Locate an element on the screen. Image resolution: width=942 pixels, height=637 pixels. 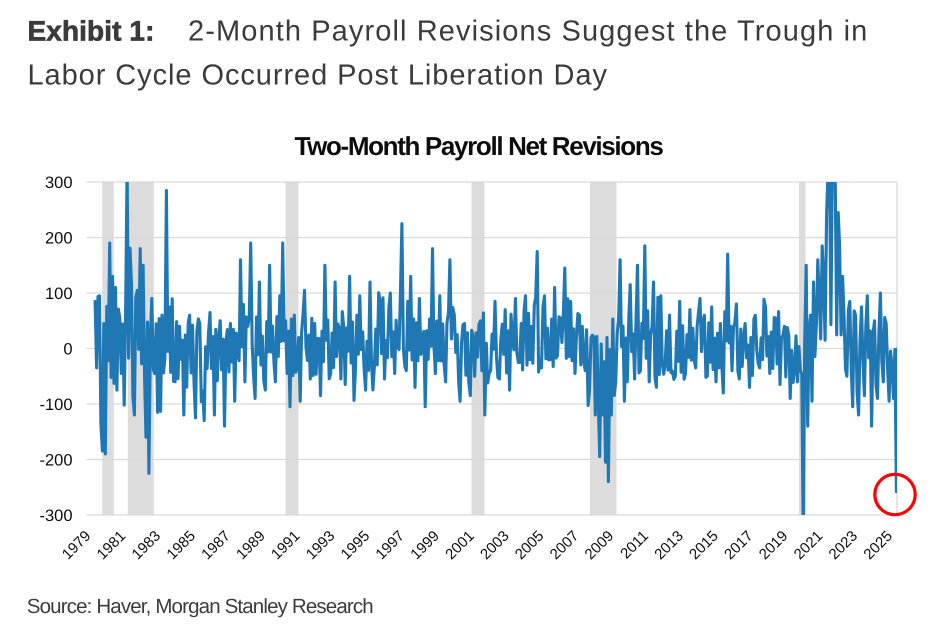
svg-text:Source: Haver, Morgan Stanley: Source: Haver, Morgan Stanley Research is located at coordinates (200, 606).